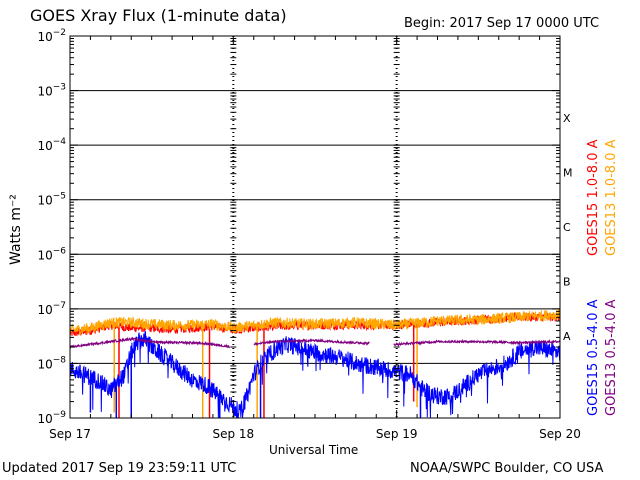 Image resolution: width=640 pixels, height=480 pixels. What do you see at coordinates (51, 418) in the screenshot?
I see `y-tick-label: 10⁻⁹` at bounding box center [51, 418].